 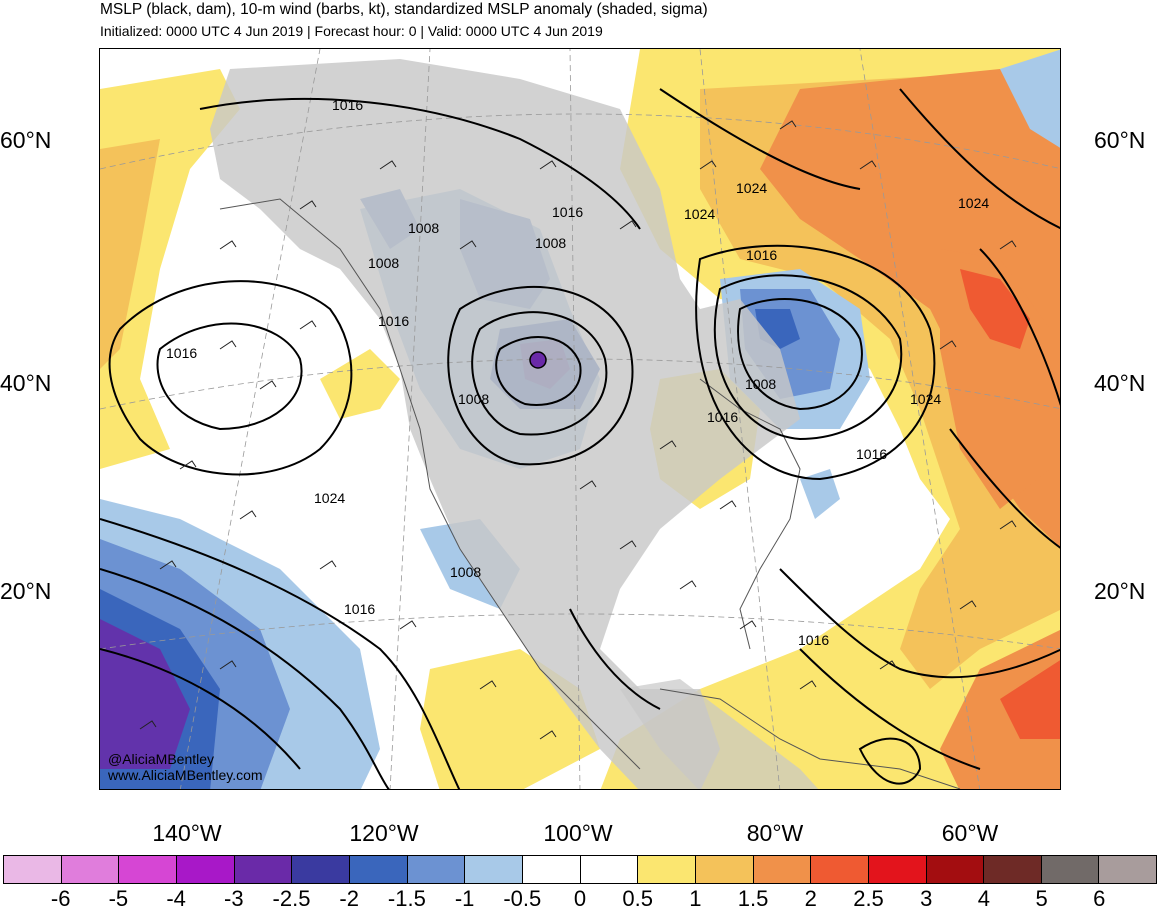 What do you see at coordinates (26, 591) in the screenshot?
I see `lat-label-20n-left: 20°N` at bounding box center [26, 591].